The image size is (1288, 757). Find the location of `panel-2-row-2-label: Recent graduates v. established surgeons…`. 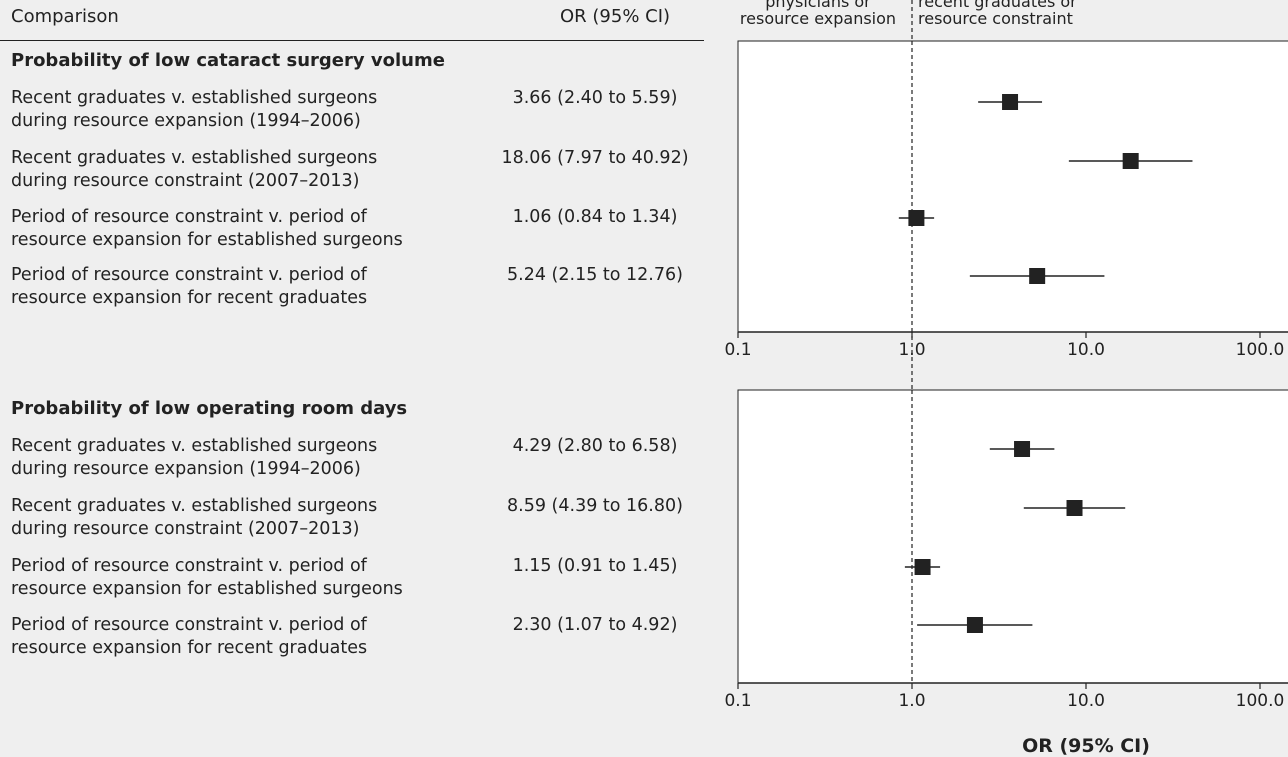

panel-2-row-2-label: Recent graduates v. established surgeons… is located at coordinates (246, 518).